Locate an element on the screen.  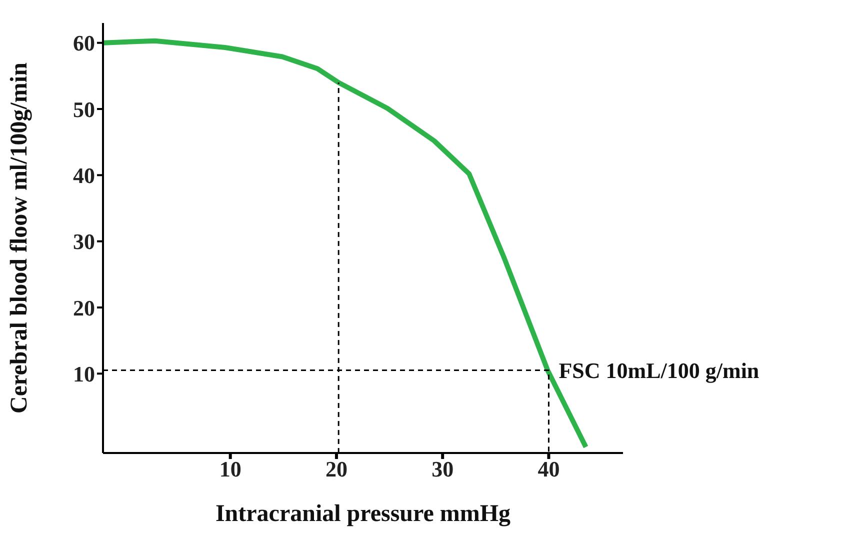
x-tick-label: 20 is located at coordinates (336, 469).